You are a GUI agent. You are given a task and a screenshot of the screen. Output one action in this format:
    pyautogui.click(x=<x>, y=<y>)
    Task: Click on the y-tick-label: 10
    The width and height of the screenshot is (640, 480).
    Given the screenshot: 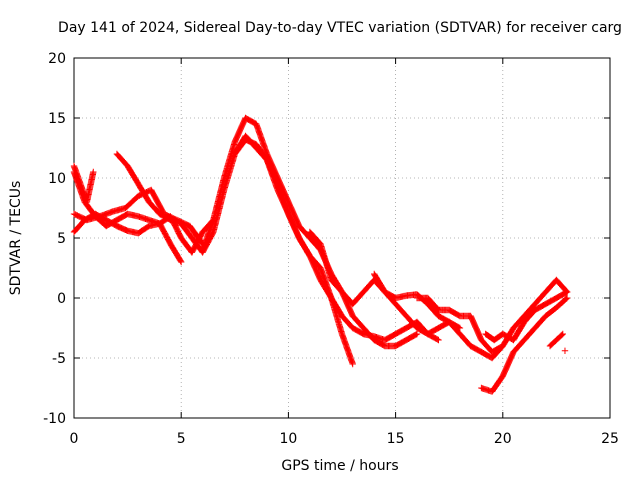 What is the action you would take?
    pyautogui.click(x=57, y=179)
    